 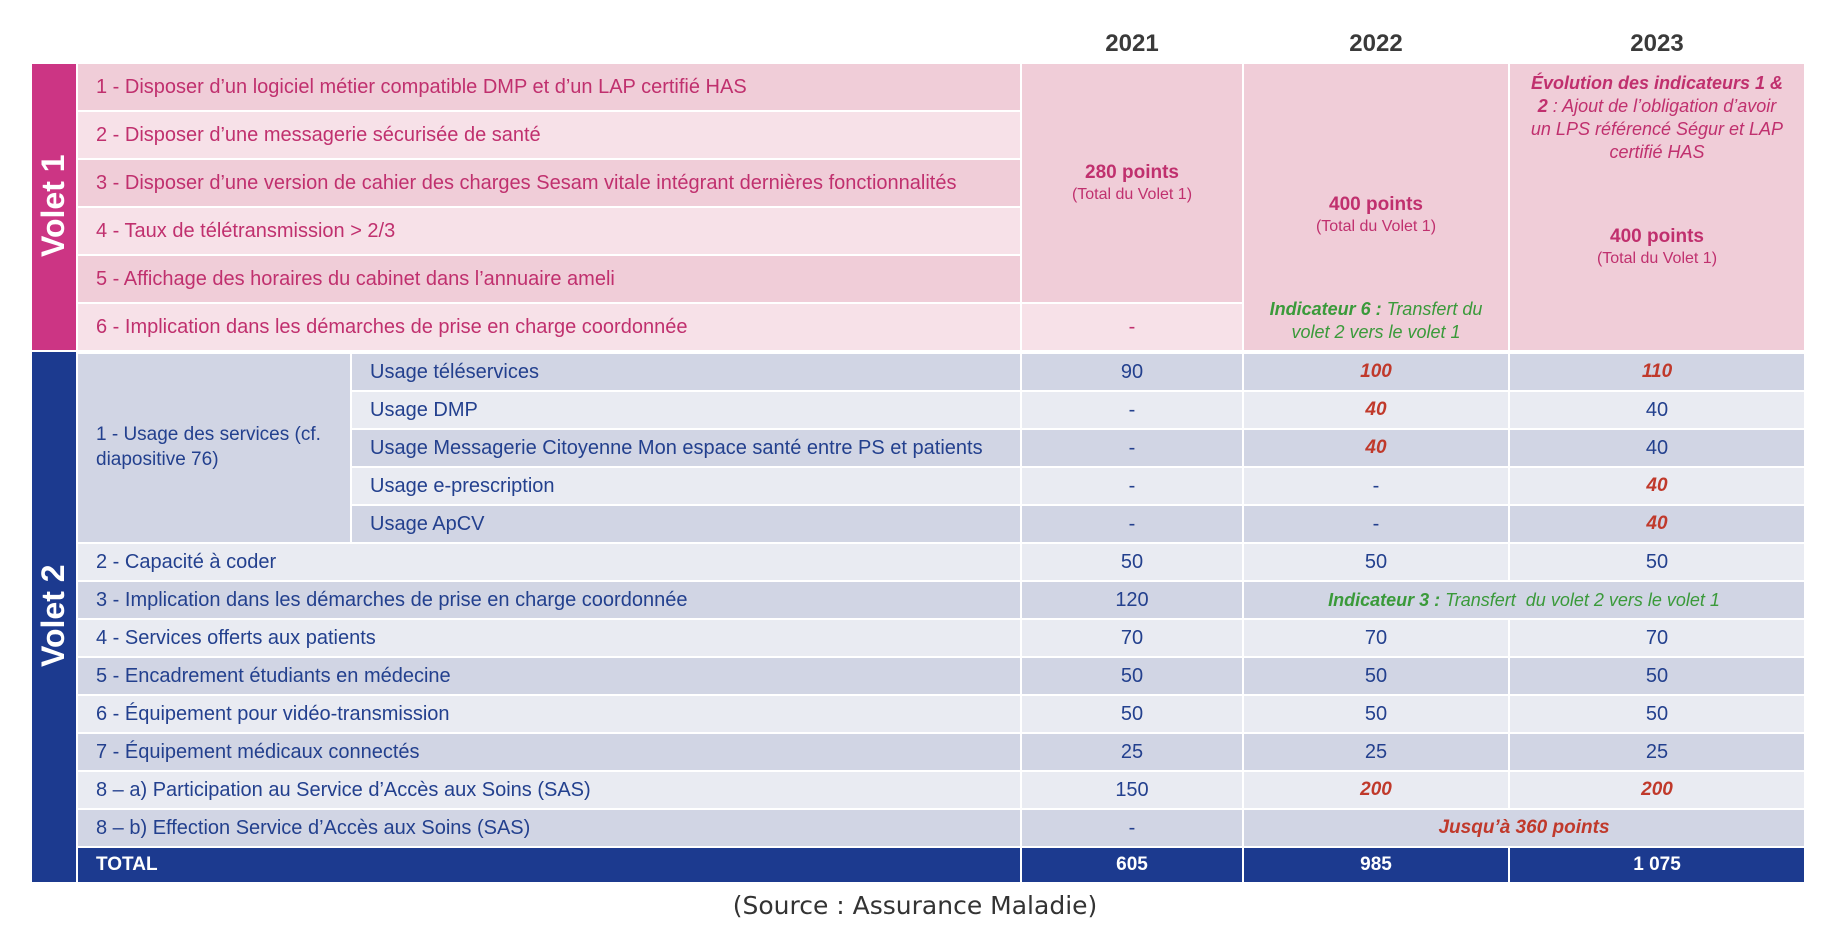 I want to click on usage-5-2021: -, so click(x=1132, y=524).